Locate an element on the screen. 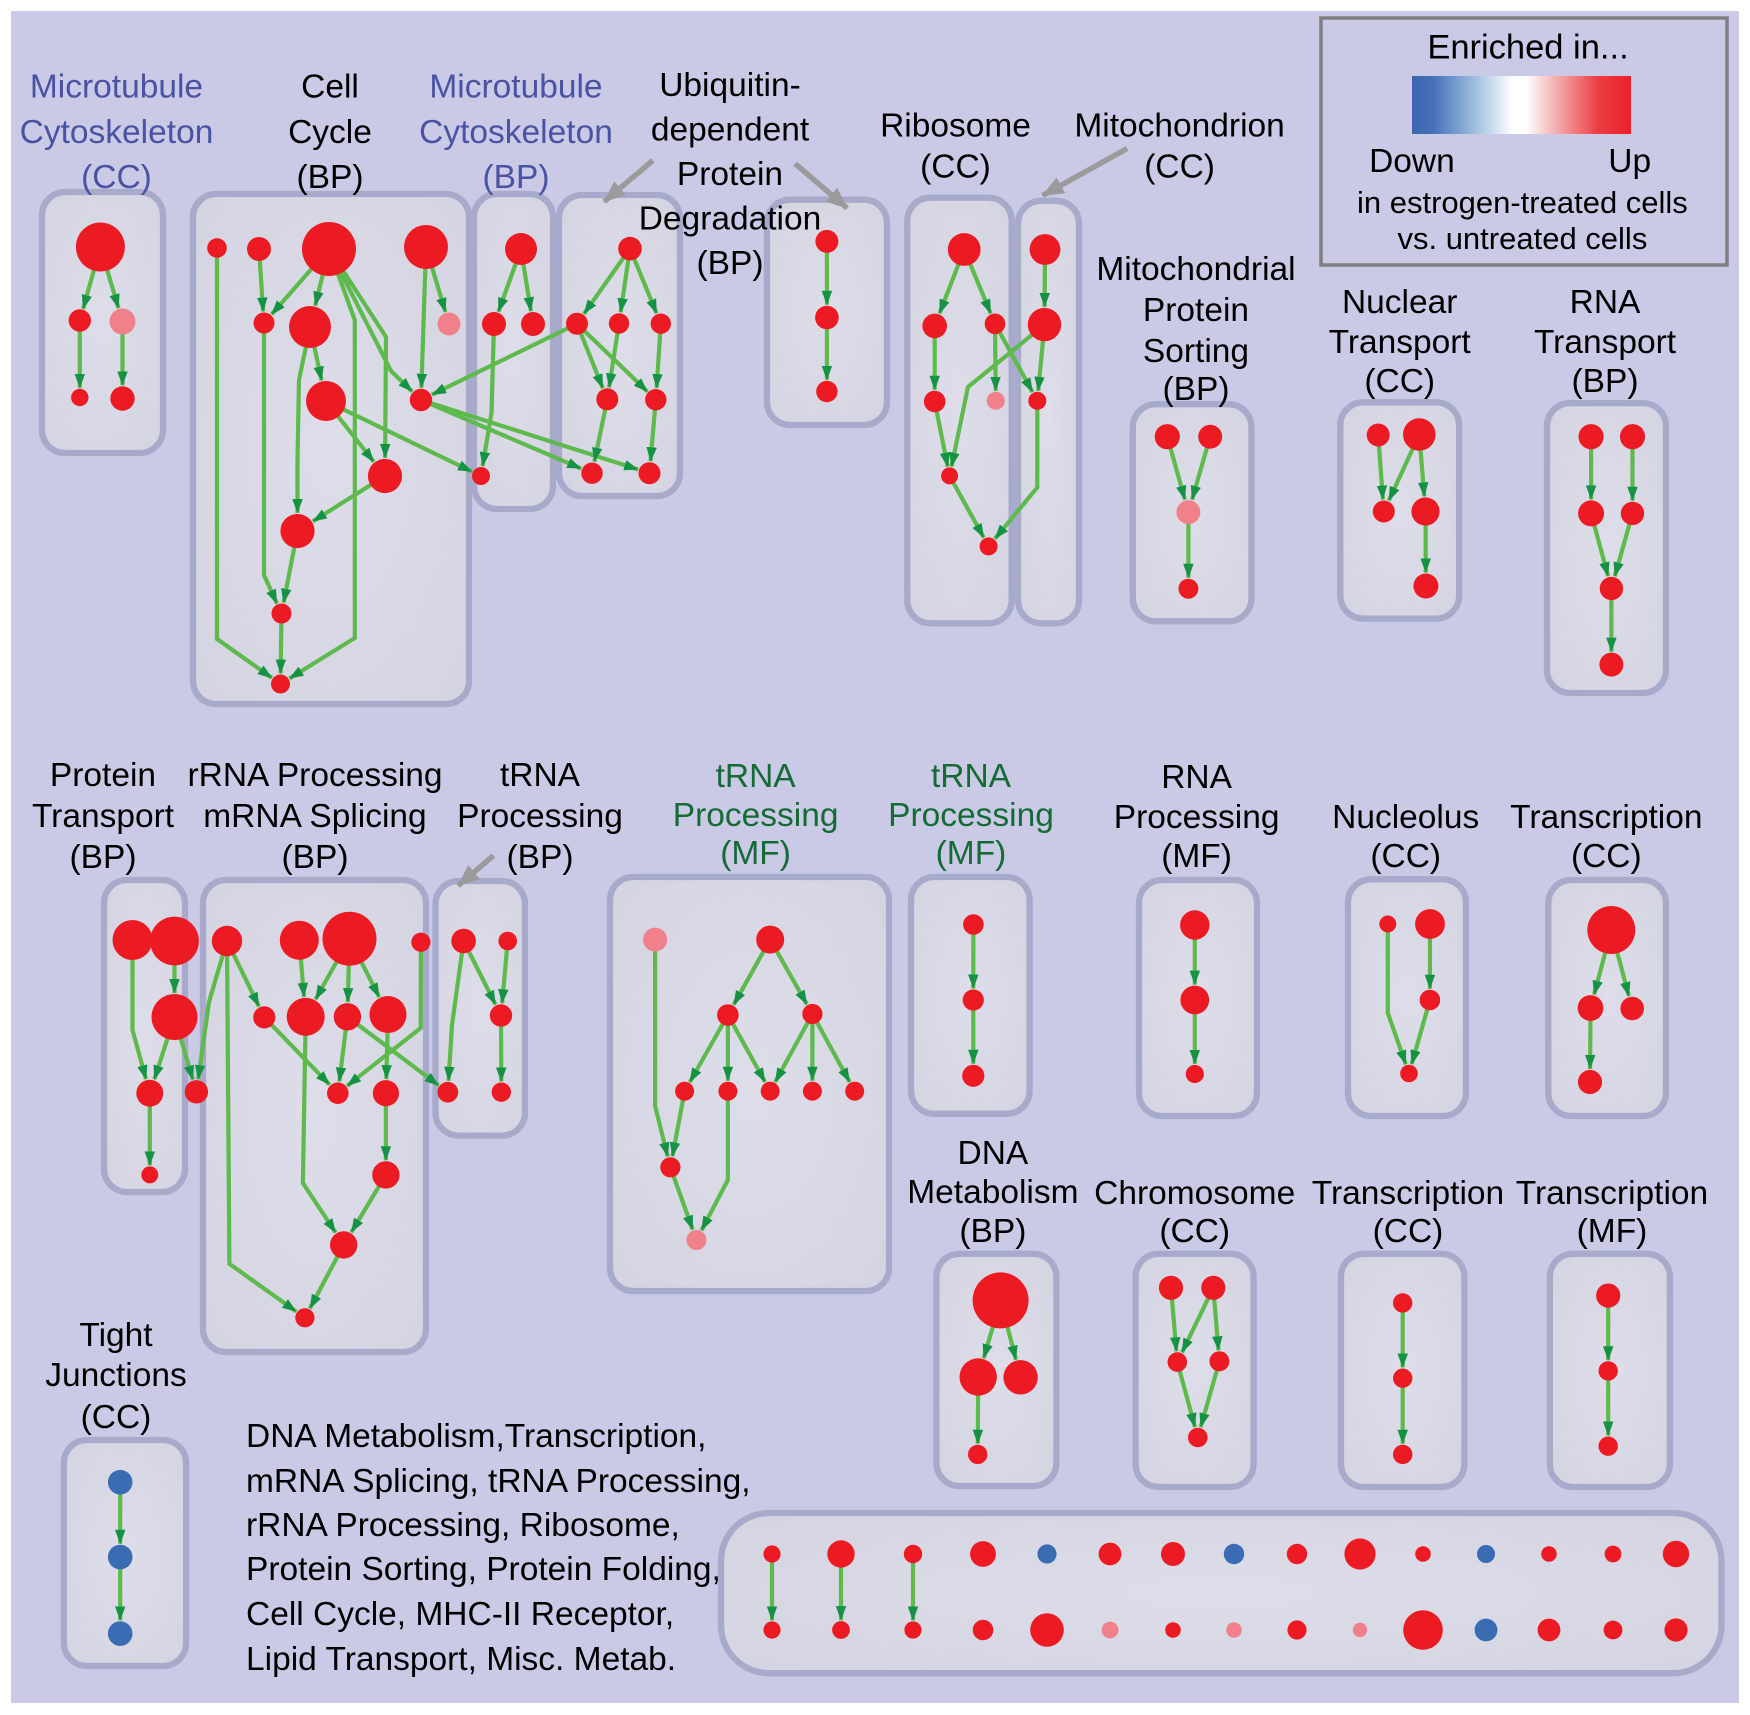 The width and height of the screenshot is (1750, 1715). svg-text: DNA is located at coordinates (993, 1153).